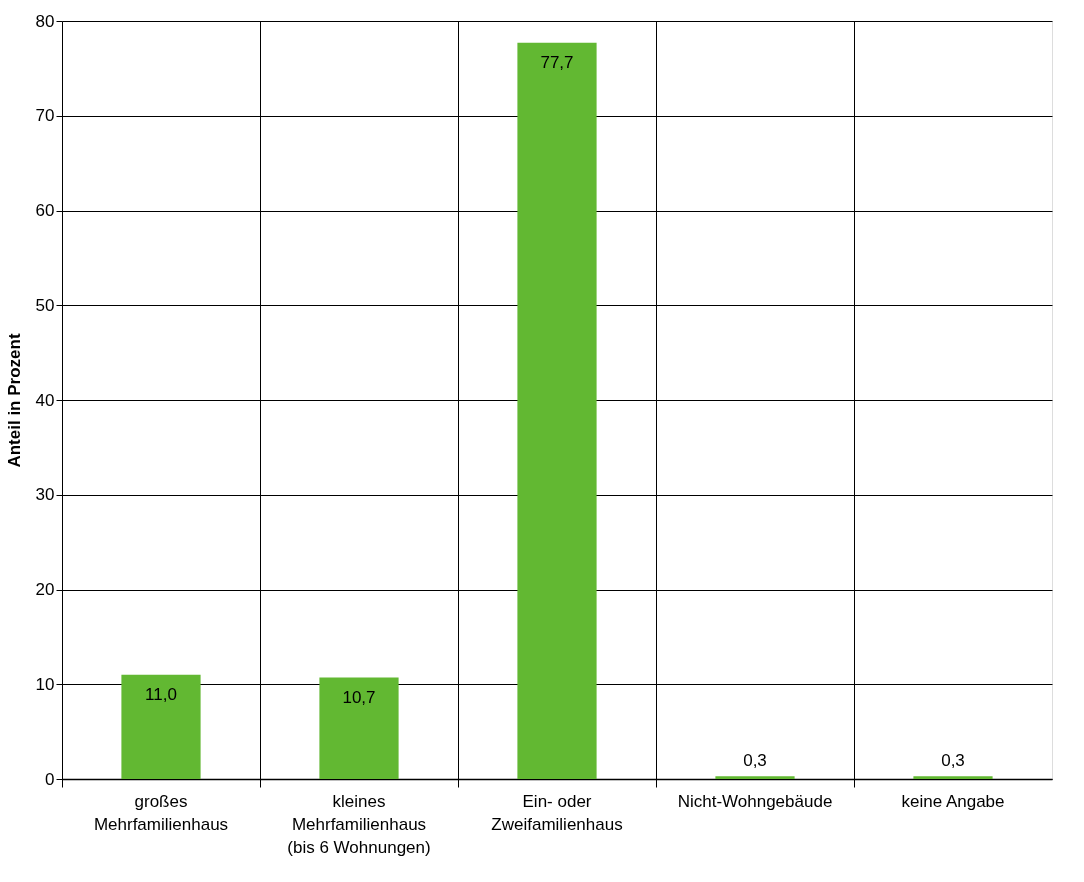  What do you see at coordinates (755, 801) in the screenshot?
I see `x-tick-label: Nicht-Wohngebäude` at bounding box center [755, 801].